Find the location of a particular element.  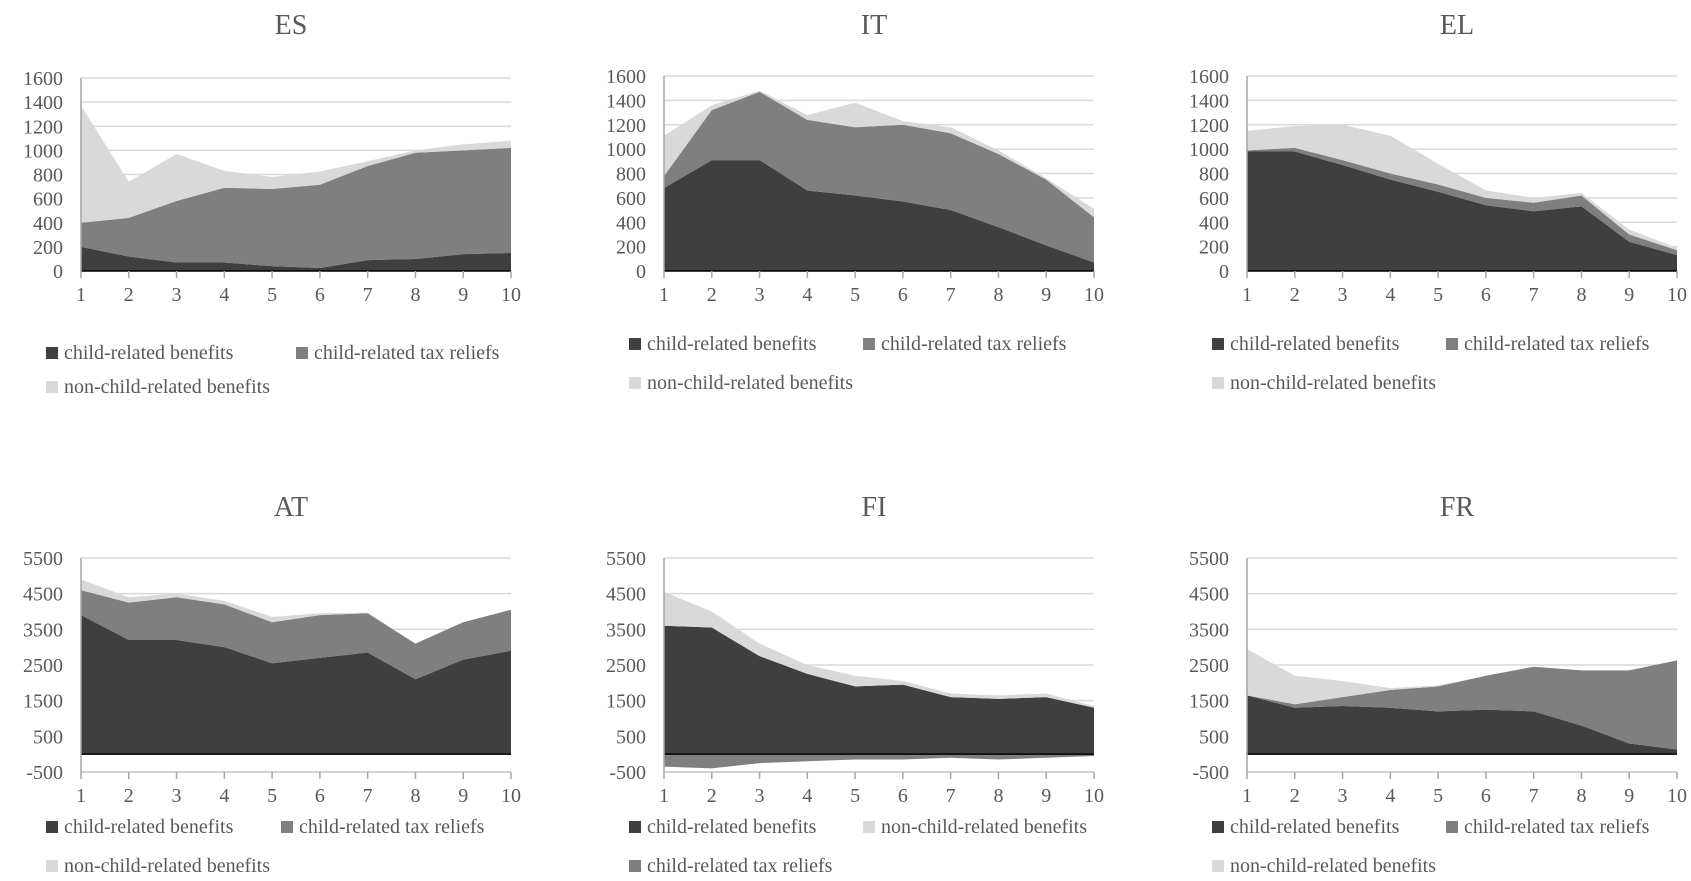

chart-fi-xtick-label: 4 is located at coordinates (807, 796).